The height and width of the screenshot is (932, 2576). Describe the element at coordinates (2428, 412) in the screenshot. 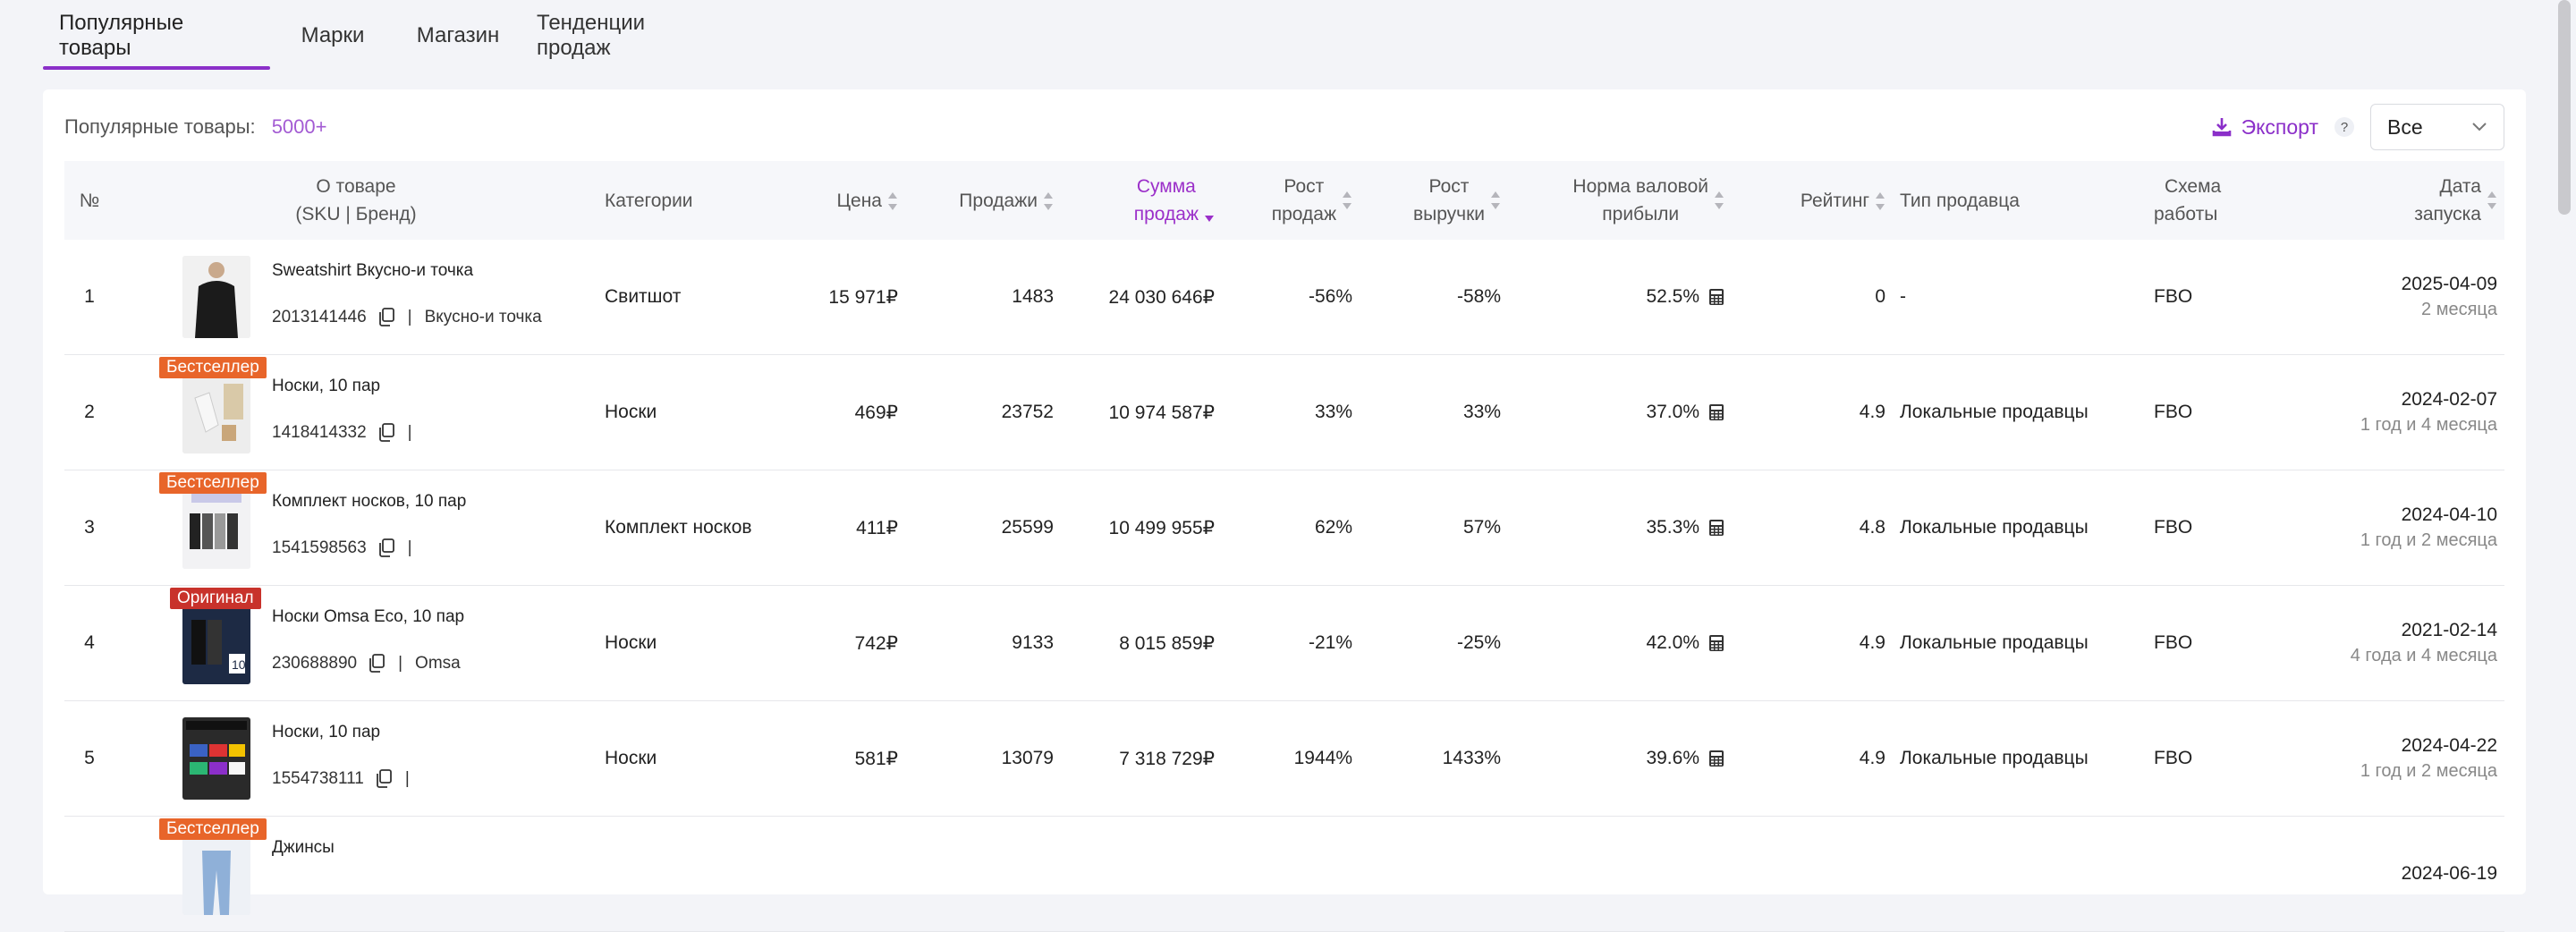

I see `launch-date-cell: 2024-02-07 1 год и 4 месяца` at that location.